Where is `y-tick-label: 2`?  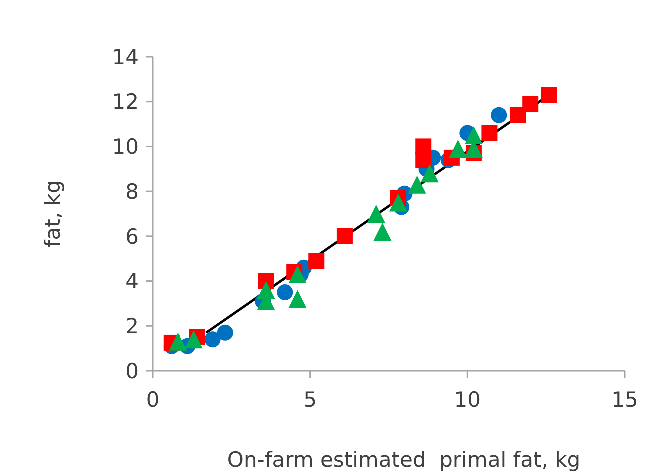 y-tick-label: 2 is located at coordinates (132, 326).